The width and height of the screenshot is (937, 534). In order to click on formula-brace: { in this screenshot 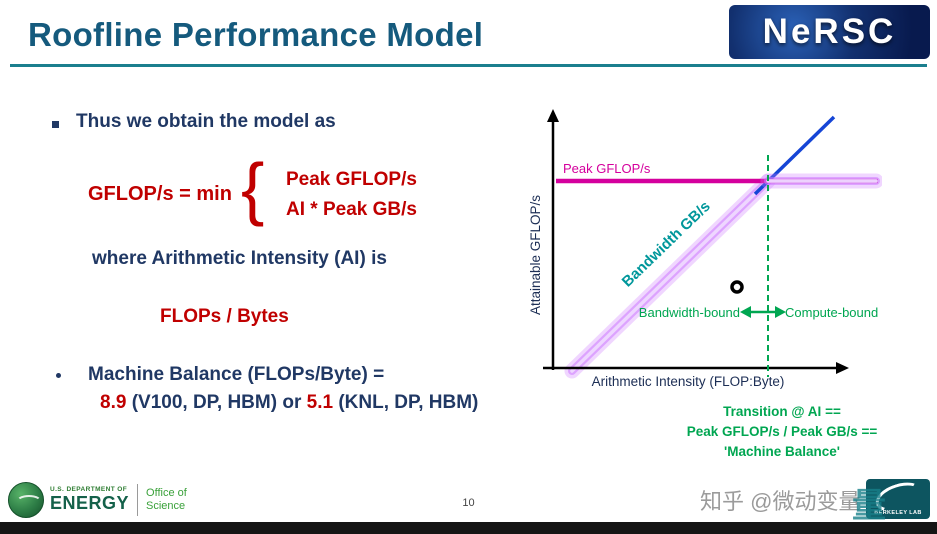, I will do `click(253, 188)`.